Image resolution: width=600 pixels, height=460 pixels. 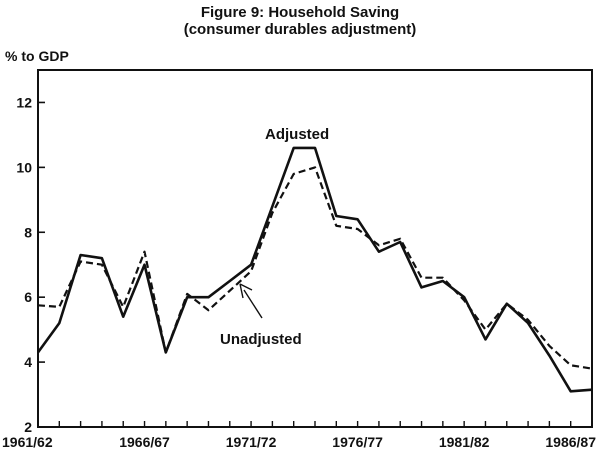 What do you see at coordinates (297, 134) in the screenshot?
I see `annotation-adjusted: Adjusted` at bounding box center [297, 134].